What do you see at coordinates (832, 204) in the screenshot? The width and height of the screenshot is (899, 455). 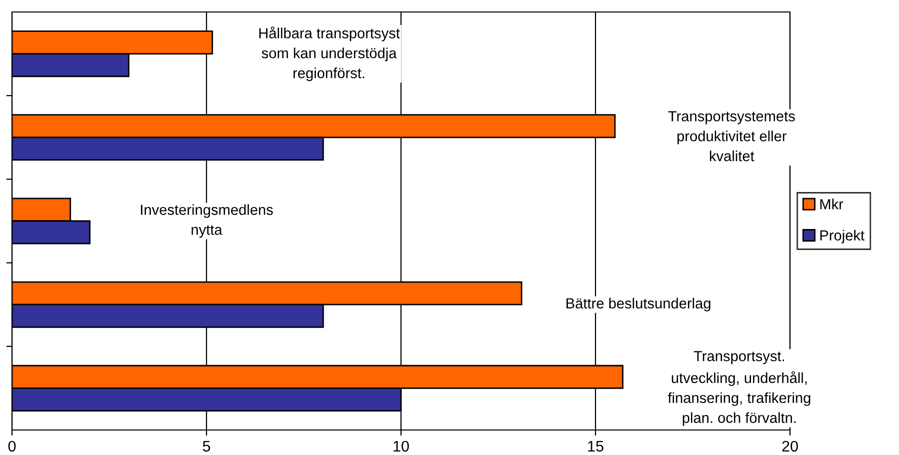 I see `legend-label: Mkr` at bounding box center [832, 204].